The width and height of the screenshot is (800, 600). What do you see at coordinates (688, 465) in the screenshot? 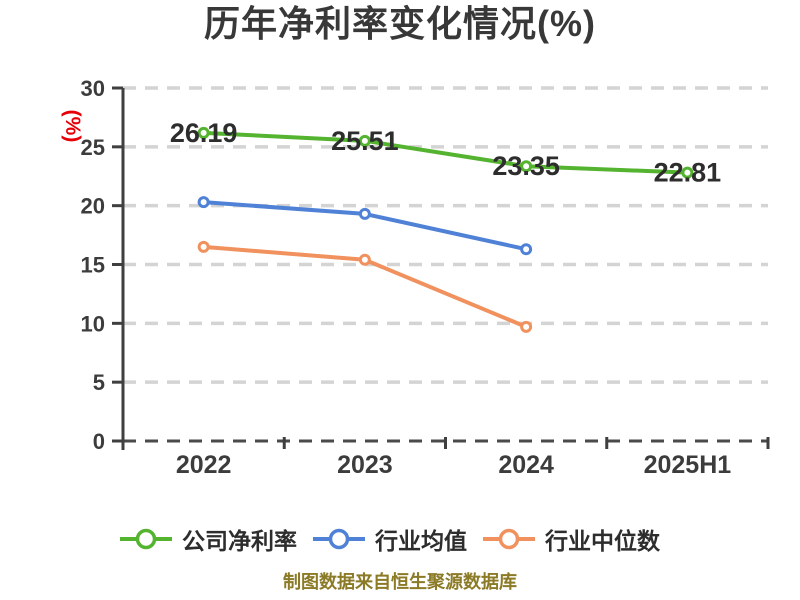
I see `x-tick-label-2025H1: 2025H1` at bounding box center [688, 465].